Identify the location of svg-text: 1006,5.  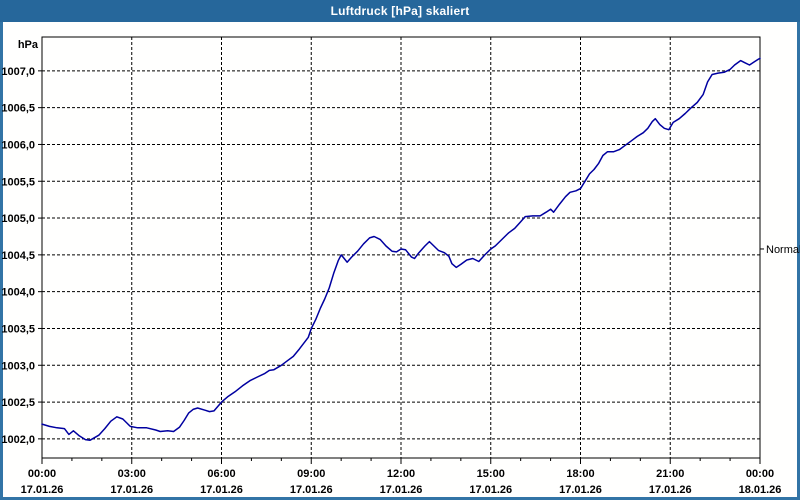
(18, 109).